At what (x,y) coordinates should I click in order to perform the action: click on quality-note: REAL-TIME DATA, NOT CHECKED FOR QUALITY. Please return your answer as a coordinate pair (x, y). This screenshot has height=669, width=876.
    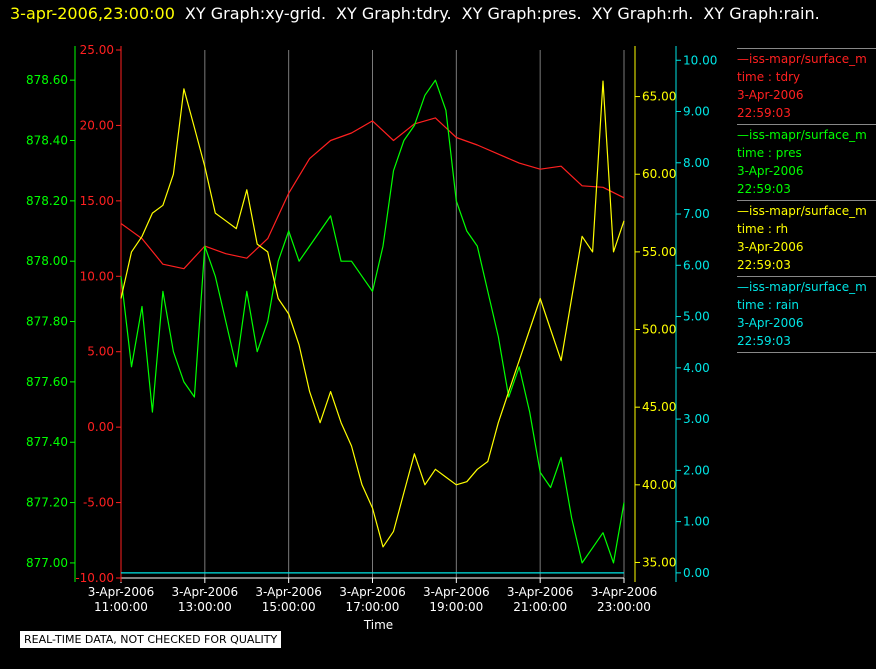
    Looking at the image, I should click on (151, 639).